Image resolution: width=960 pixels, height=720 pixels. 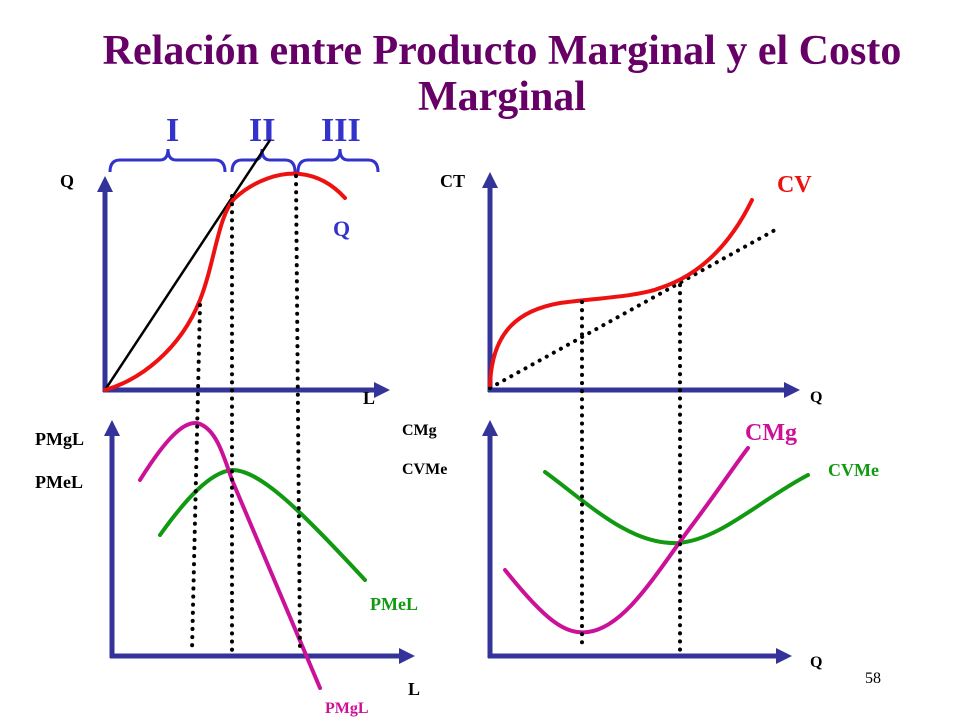 What do you see at coordinates (816, 662) in the screenshot?
I see `unit-cost-x-axis-label: Q` at bounding box center [816, 662].